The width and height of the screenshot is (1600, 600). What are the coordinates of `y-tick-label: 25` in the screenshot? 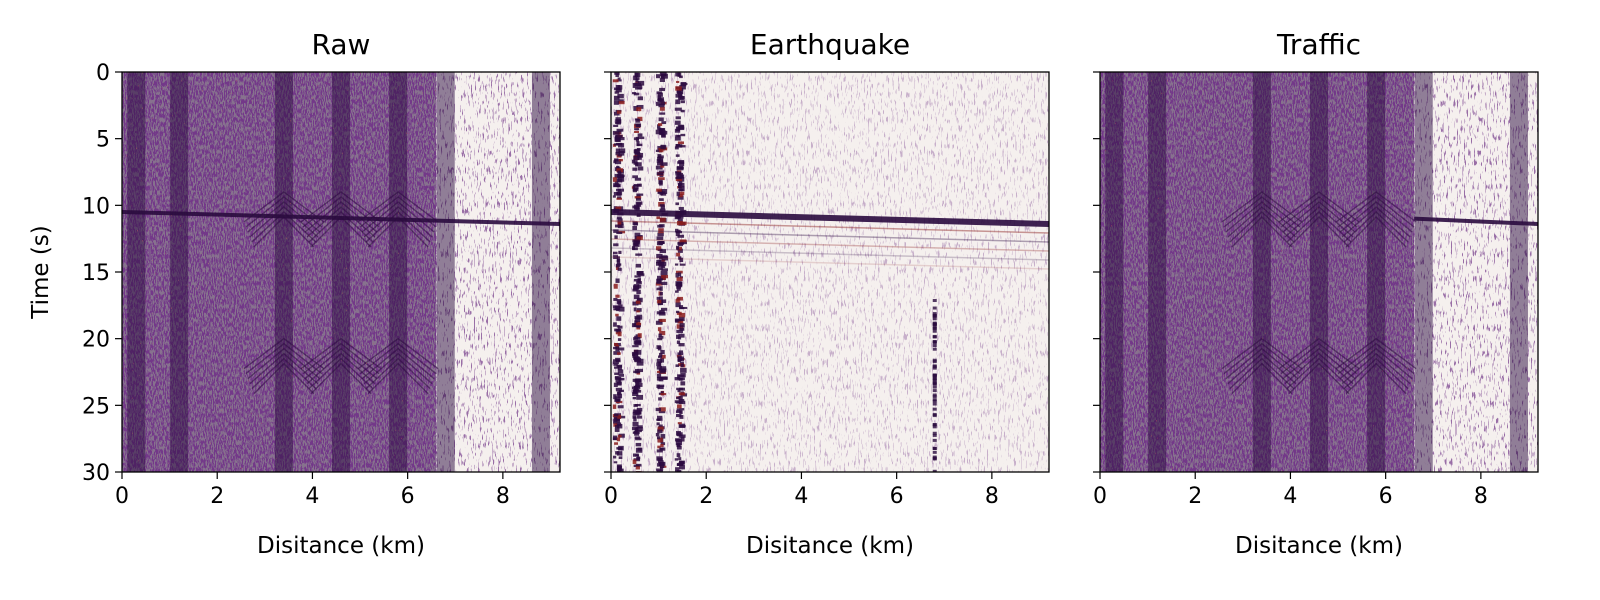 It's located at (96, 406).